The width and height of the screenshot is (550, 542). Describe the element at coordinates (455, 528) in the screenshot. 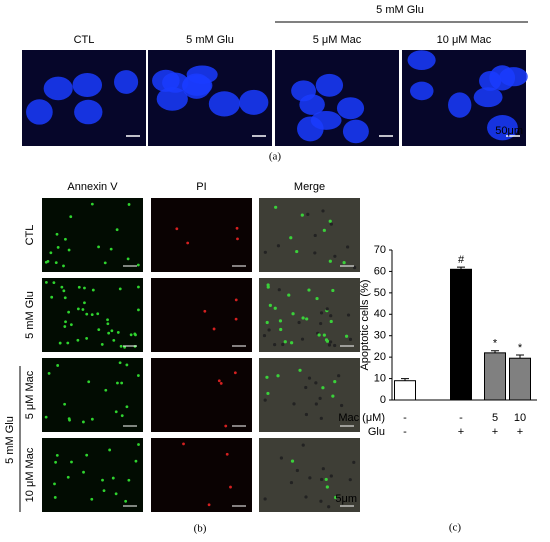

I see `caption: (c)` at that location.